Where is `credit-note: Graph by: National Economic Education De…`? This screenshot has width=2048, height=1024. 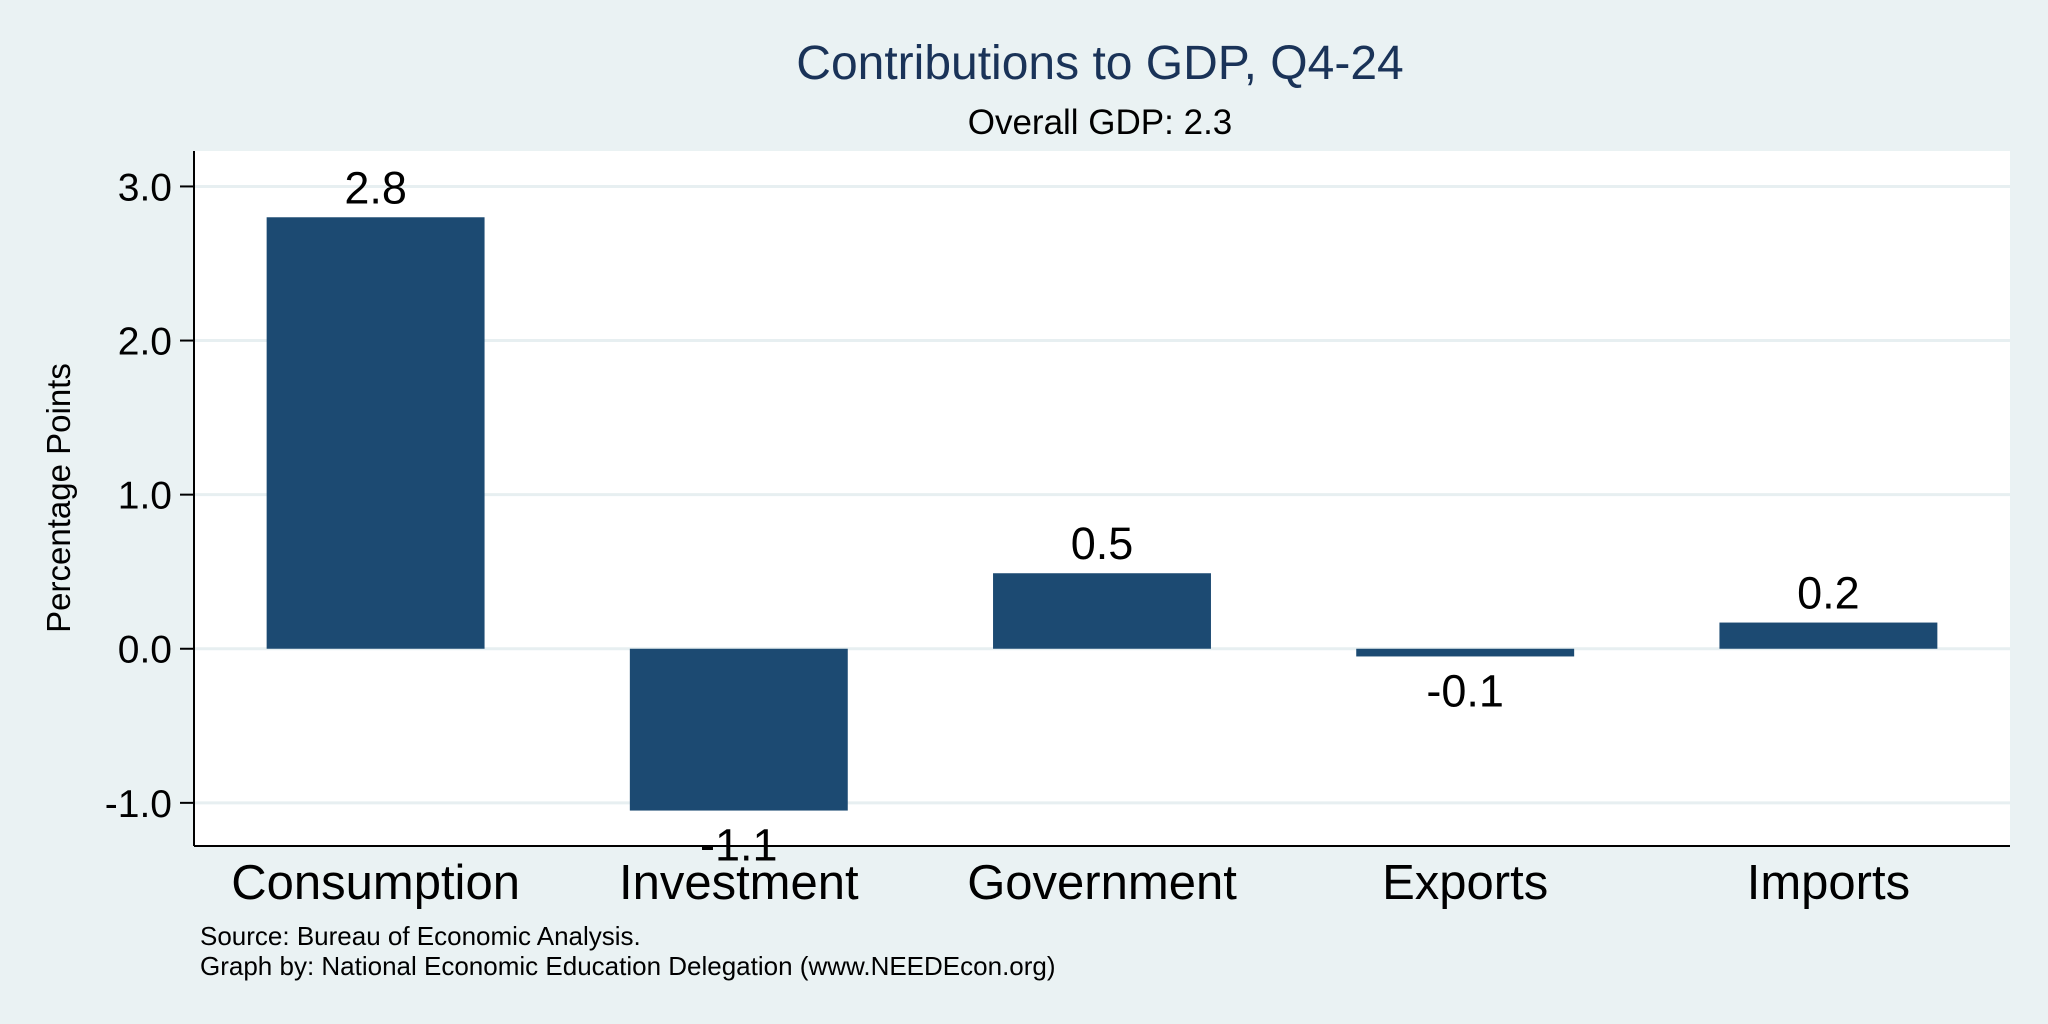
credit-note: Graph by: National Economic Education De… is located at coordinates (628, 966).